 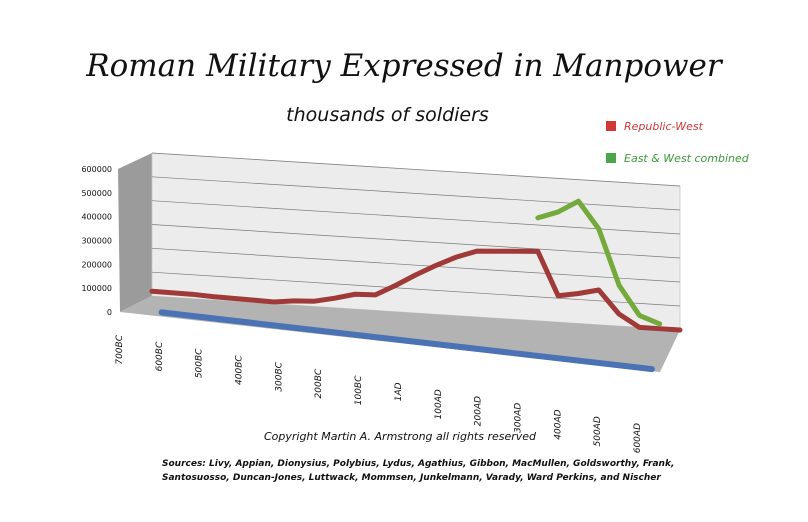 I want to click on y-tick-label: 500000, so click(x=96, y=193).